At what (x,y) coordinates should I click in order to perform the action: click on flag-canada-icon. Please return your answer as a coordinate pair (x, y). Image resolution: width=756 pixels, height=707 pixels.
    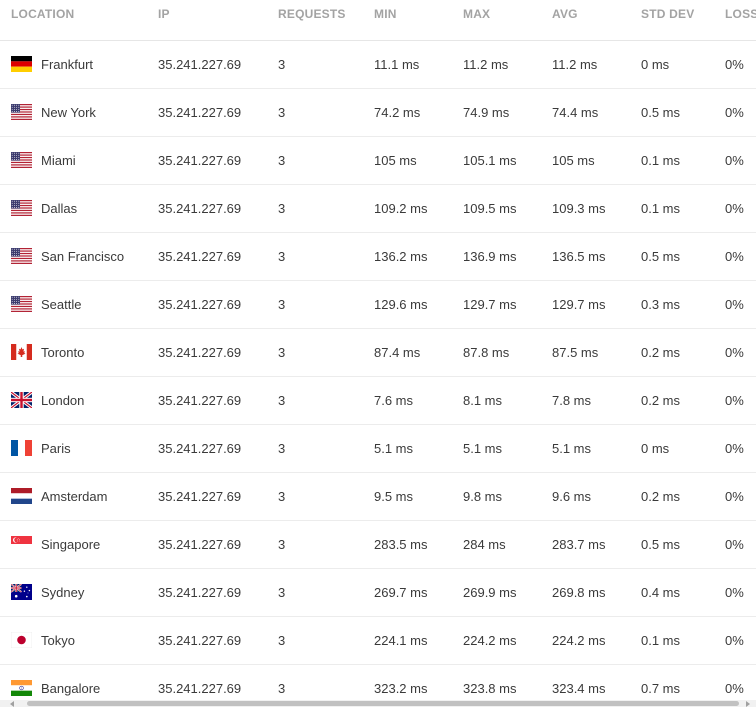
    Looking at the image, I should click on (21, 352).